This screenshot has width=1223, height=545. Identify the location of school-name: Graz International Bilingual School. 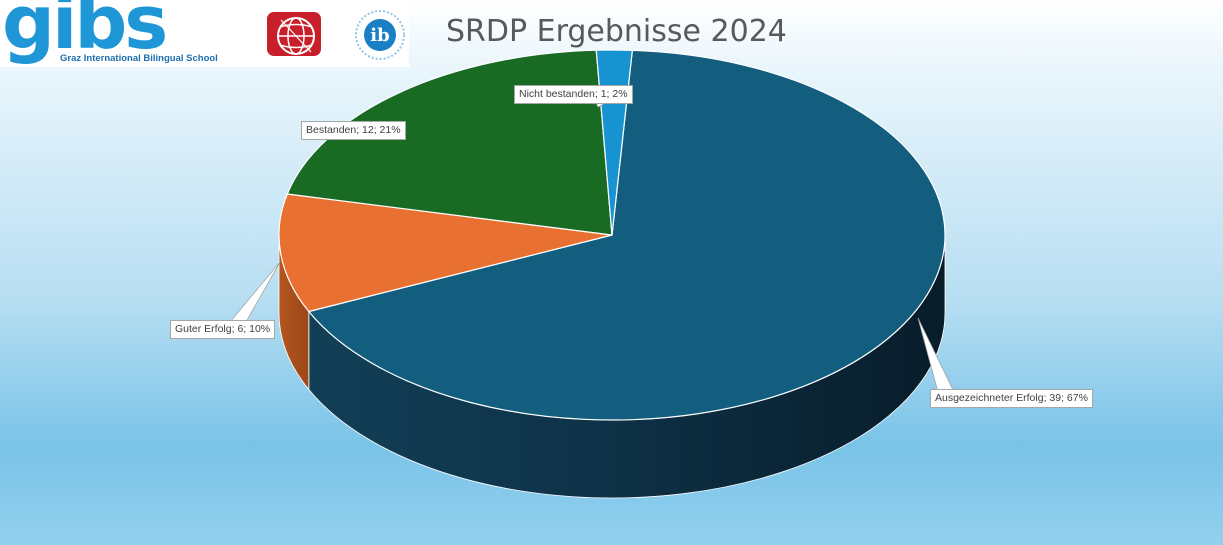
(139, 58).